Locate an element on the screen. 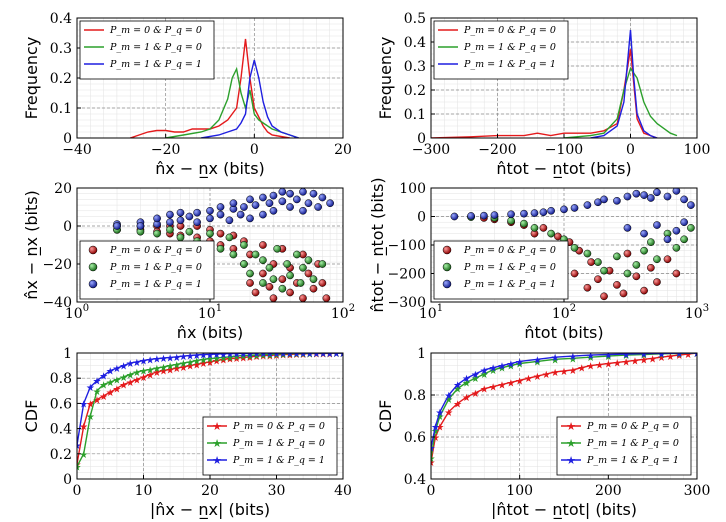 This screenshot has height=522, width=726. x-axis-label: n̂x (bits) is located at coordinates (210, 332).